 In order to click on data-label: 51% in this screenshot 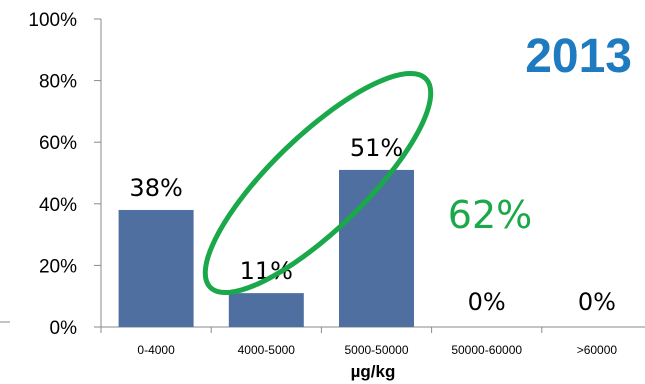, I will do `click(376, 148)`.